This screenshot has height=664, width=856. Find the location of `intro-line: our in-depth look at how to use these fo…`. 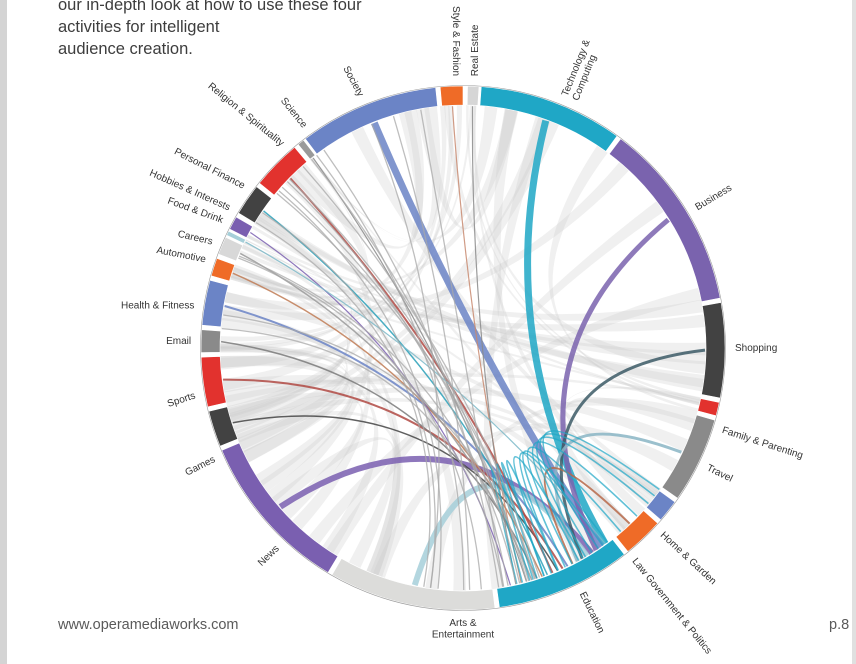

intro-line: our in-depth look at how to use these fo… is located at coordinates (210, 7).